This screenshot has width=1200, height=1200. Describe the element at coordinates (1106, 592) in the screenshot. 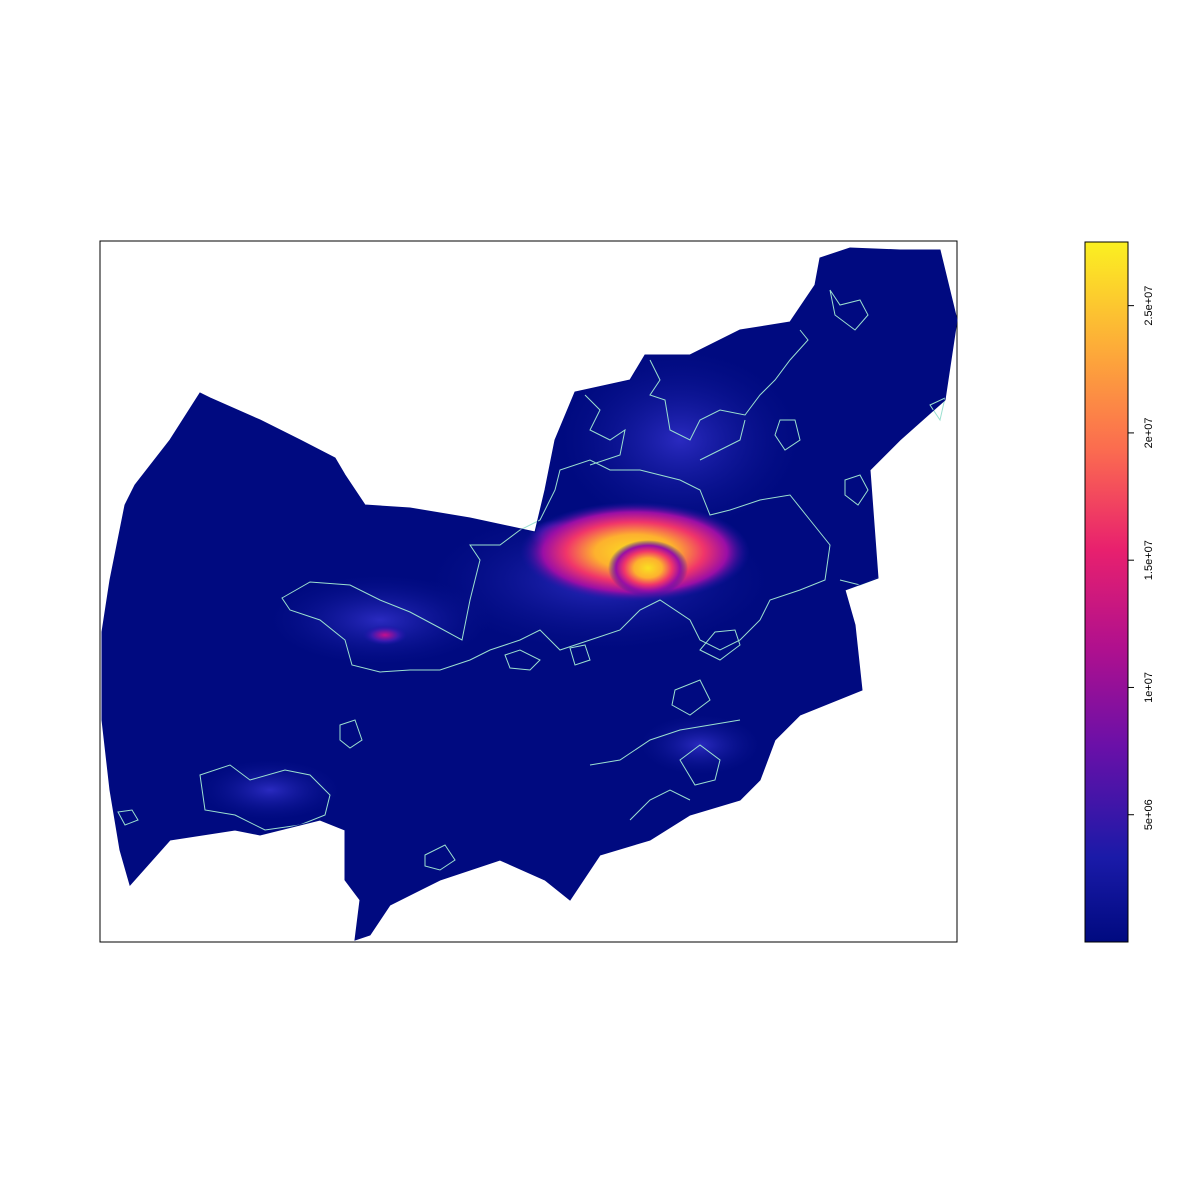

I see `colorbar-rect` at that location.